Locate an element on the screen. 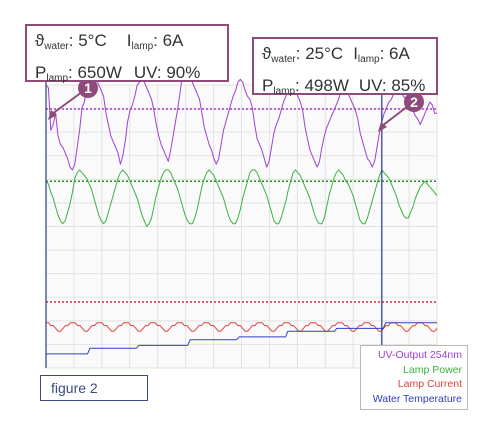  lamp-power-value: : 498W is located at coordinates (322, 85).